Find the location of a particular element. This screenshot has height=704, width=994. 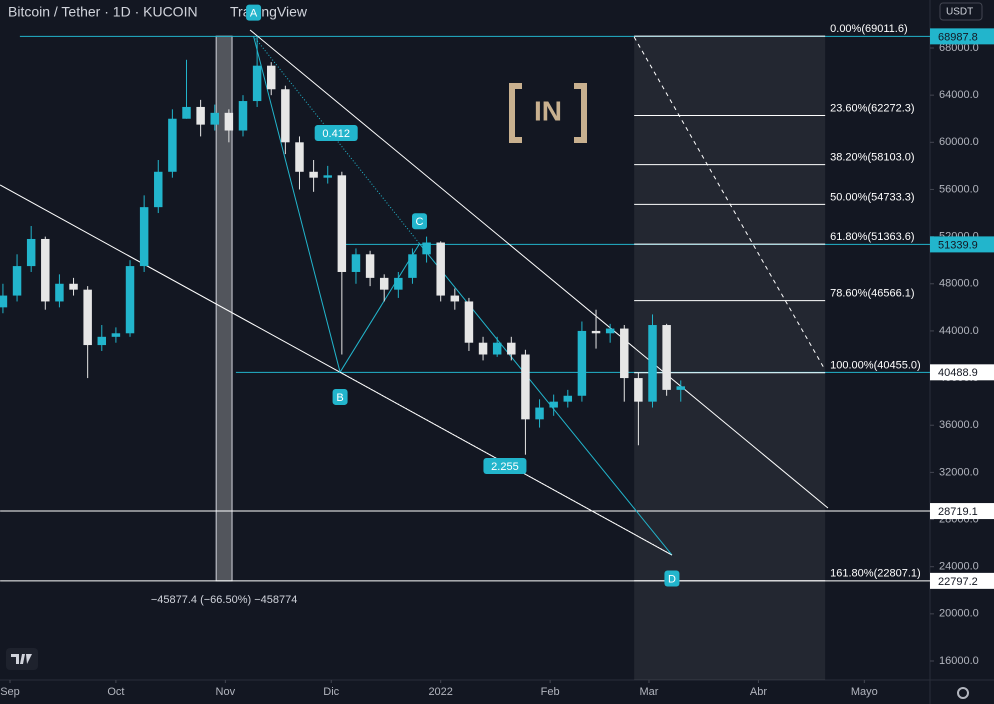

fib-label: 161.80%(22807.1) is located at coordinates (875, 574).